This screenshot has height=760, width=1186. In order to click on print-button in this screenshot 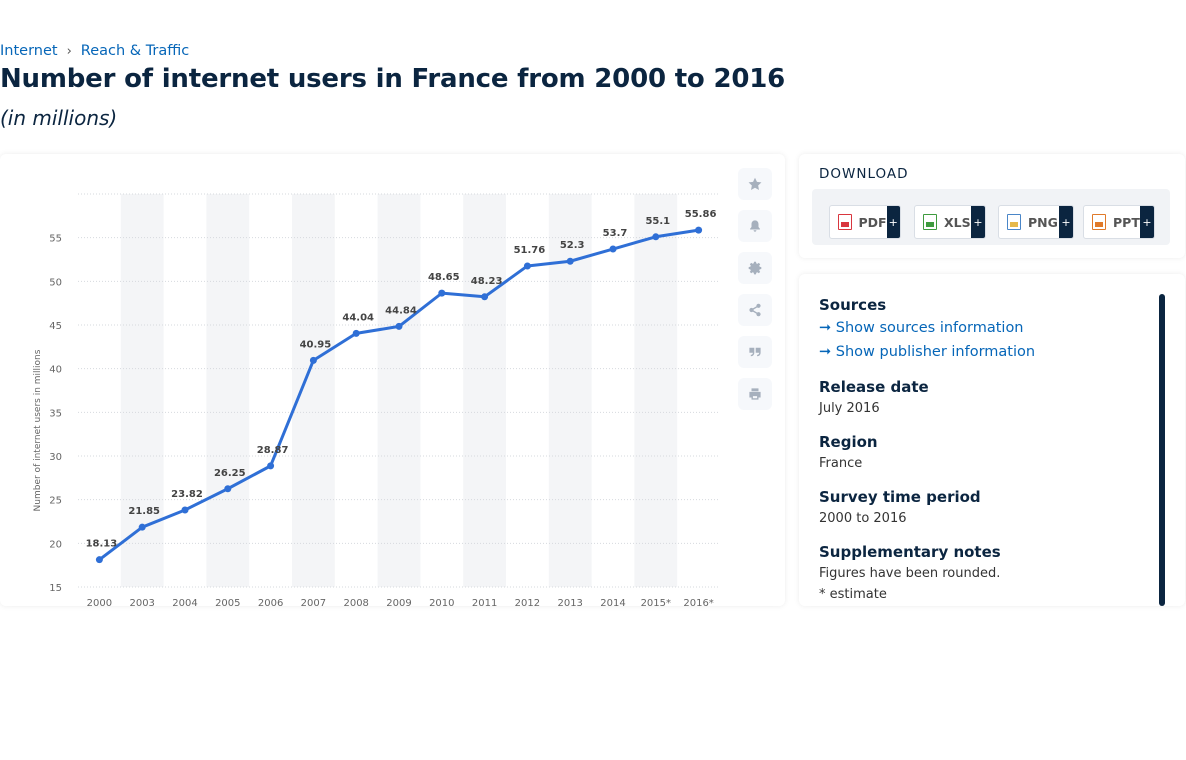, I will do `click(755, 394)`.